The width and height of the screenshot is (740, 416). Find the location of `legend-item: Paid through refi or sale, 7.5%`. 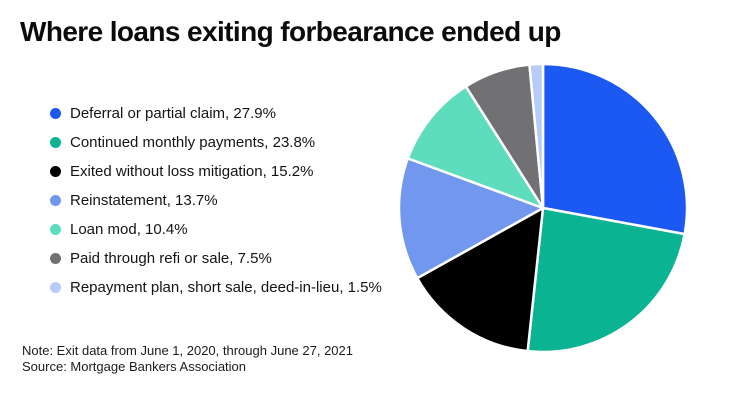

legend-item: Paid through refi or sale, 7.5% is located at coordinates (216, 258).